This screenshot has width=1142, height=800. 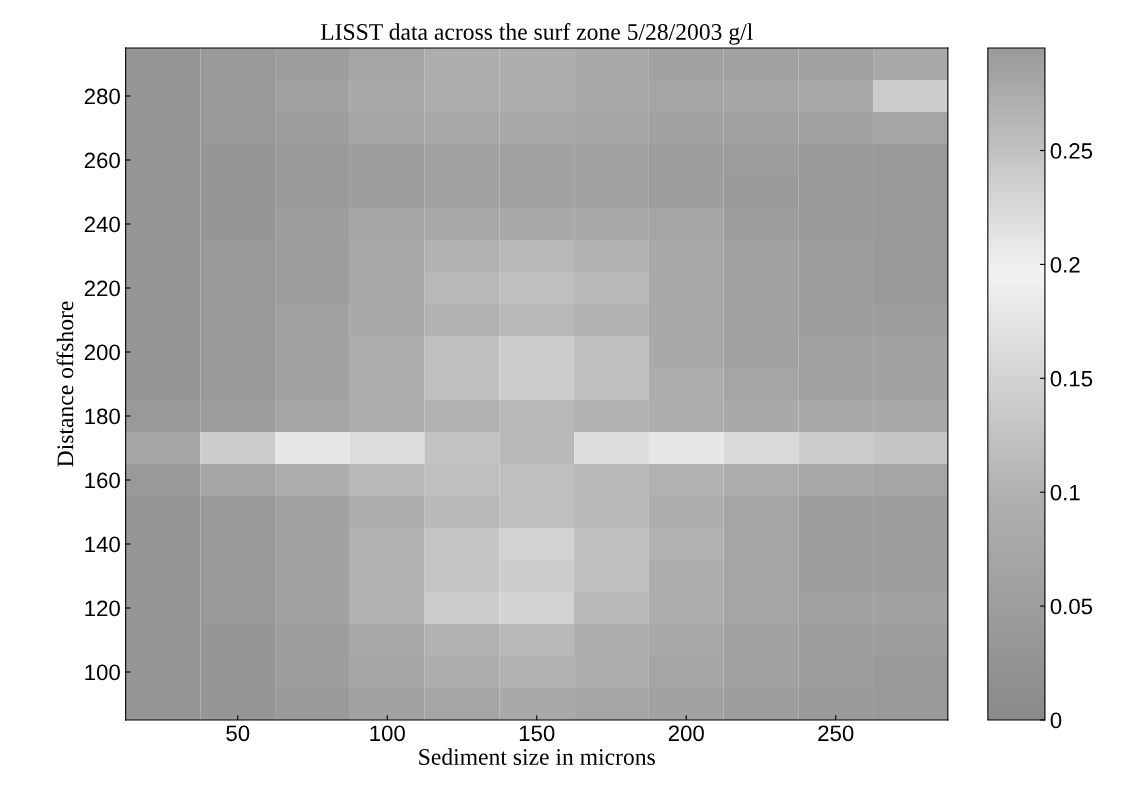 What do you see at coordinates (1071, 378) in the screenshot?
I see `color-bar-label: 0.15` at bounding box center [1071, 378].